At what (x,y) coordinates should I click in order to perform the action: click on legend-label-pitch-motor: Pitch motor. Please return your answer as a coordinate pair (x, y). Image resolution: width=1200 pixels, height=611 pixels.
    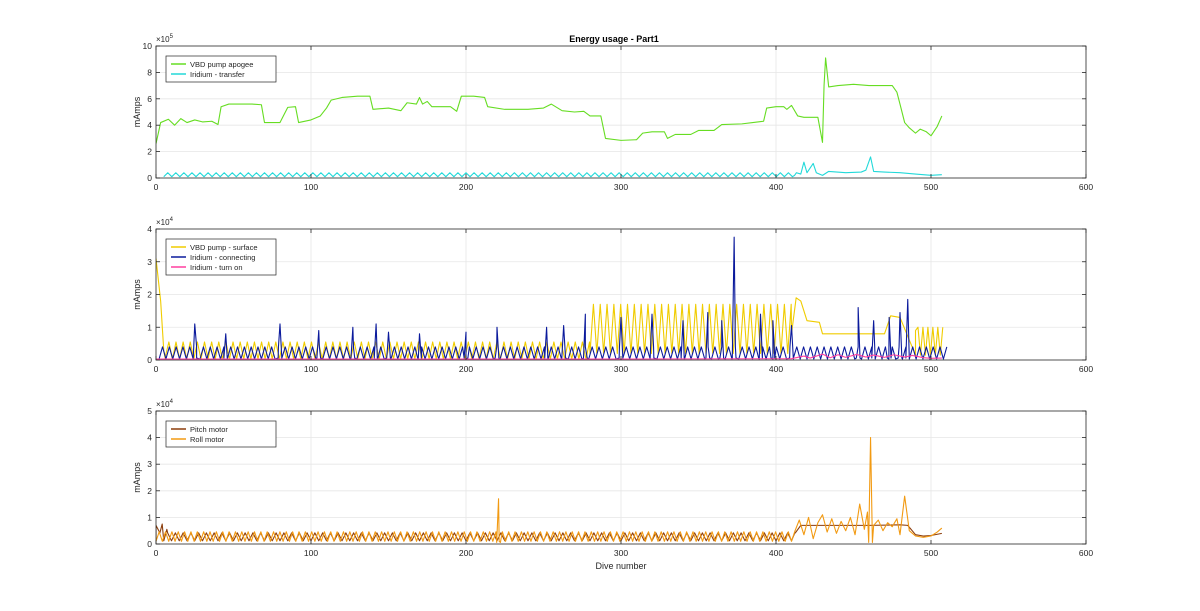
    Looking at the image, I should click on (209, 429).